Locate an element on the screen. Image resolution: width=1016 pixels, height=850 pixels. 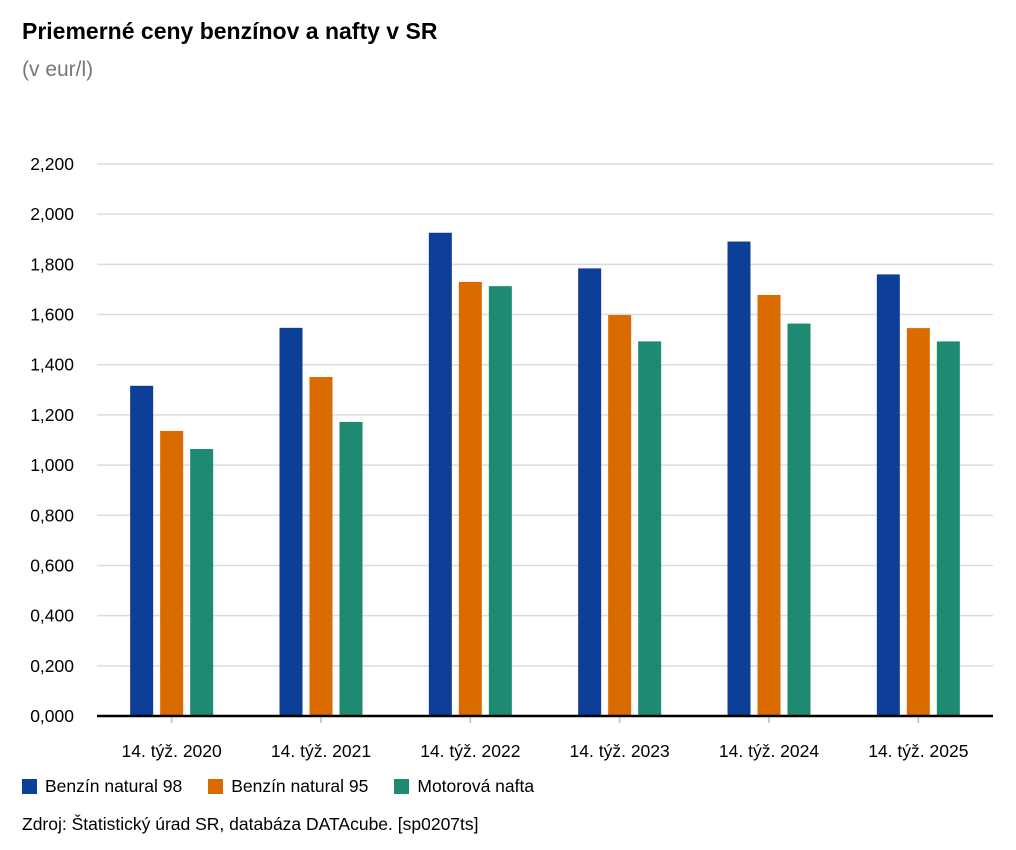
legend-swatch-natural98 is located at coordinates (29, 786).